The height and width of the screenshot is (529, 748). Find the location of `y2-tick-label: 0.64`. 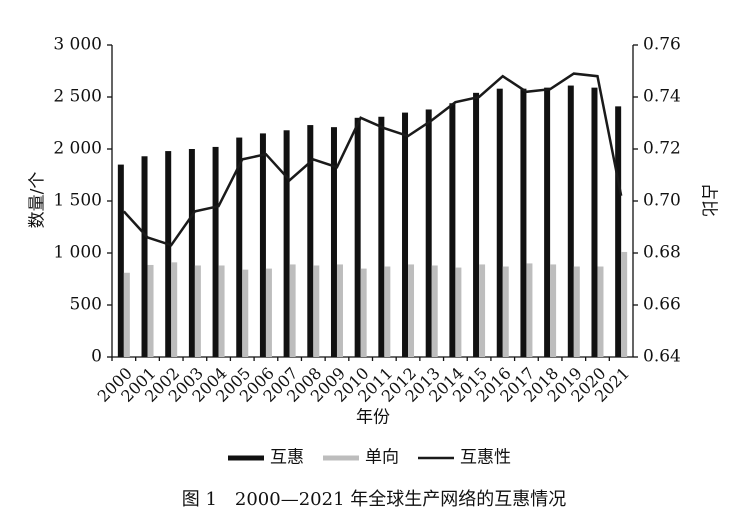

y2-tick-label: 0.64 is located at coordinates (662, 357).